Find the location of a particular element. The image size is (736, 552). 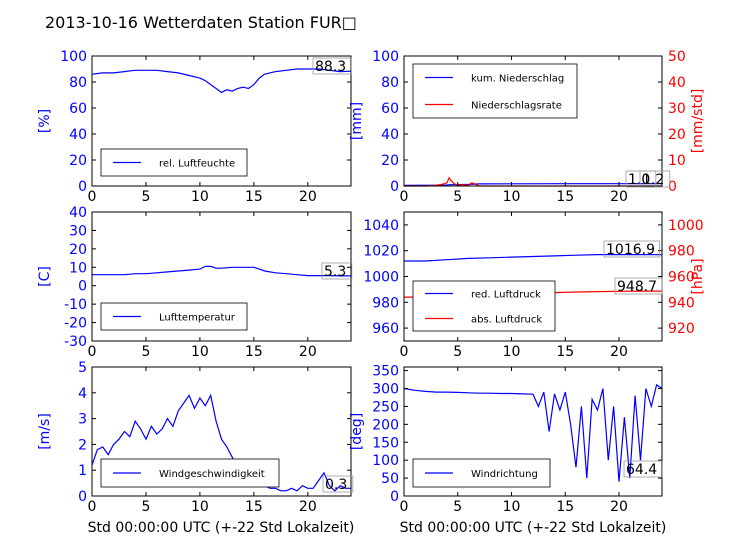

annotation-value: 948.7 is located at coordinates (637, 287).